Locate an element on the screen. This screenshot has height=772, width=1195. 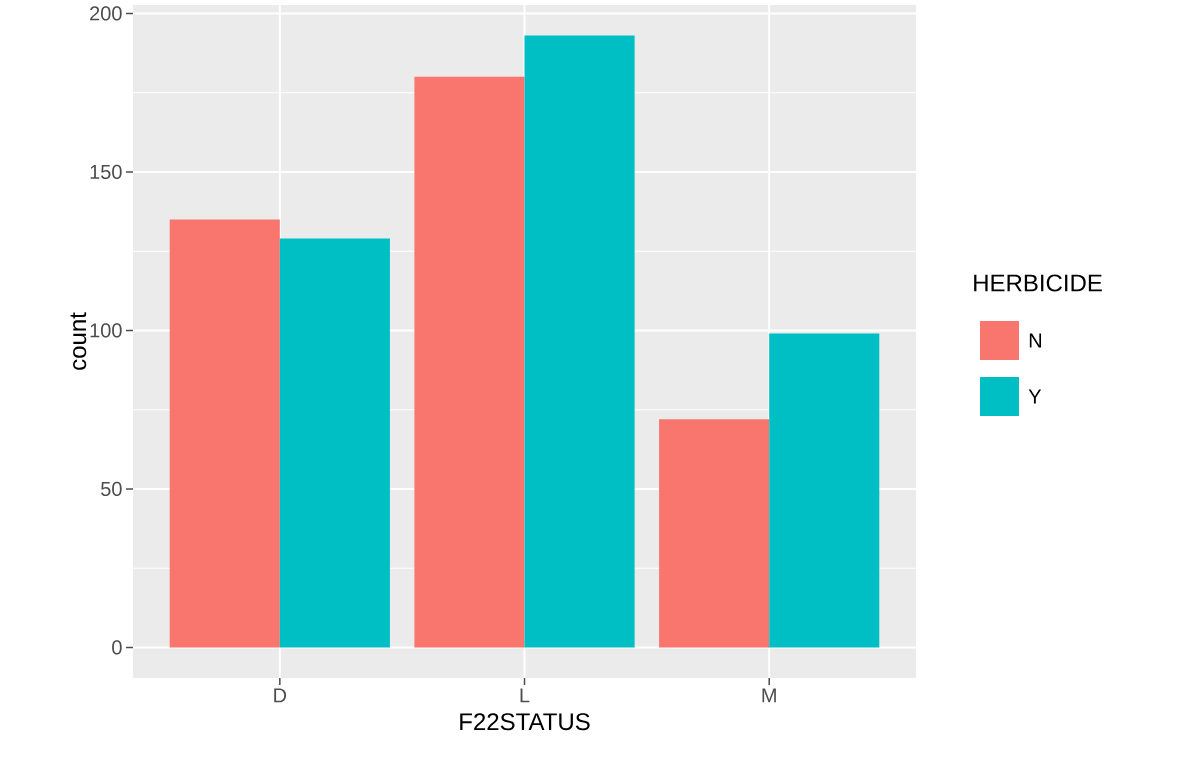
y-tick-label: 100 is located at coordinates (106, 330).